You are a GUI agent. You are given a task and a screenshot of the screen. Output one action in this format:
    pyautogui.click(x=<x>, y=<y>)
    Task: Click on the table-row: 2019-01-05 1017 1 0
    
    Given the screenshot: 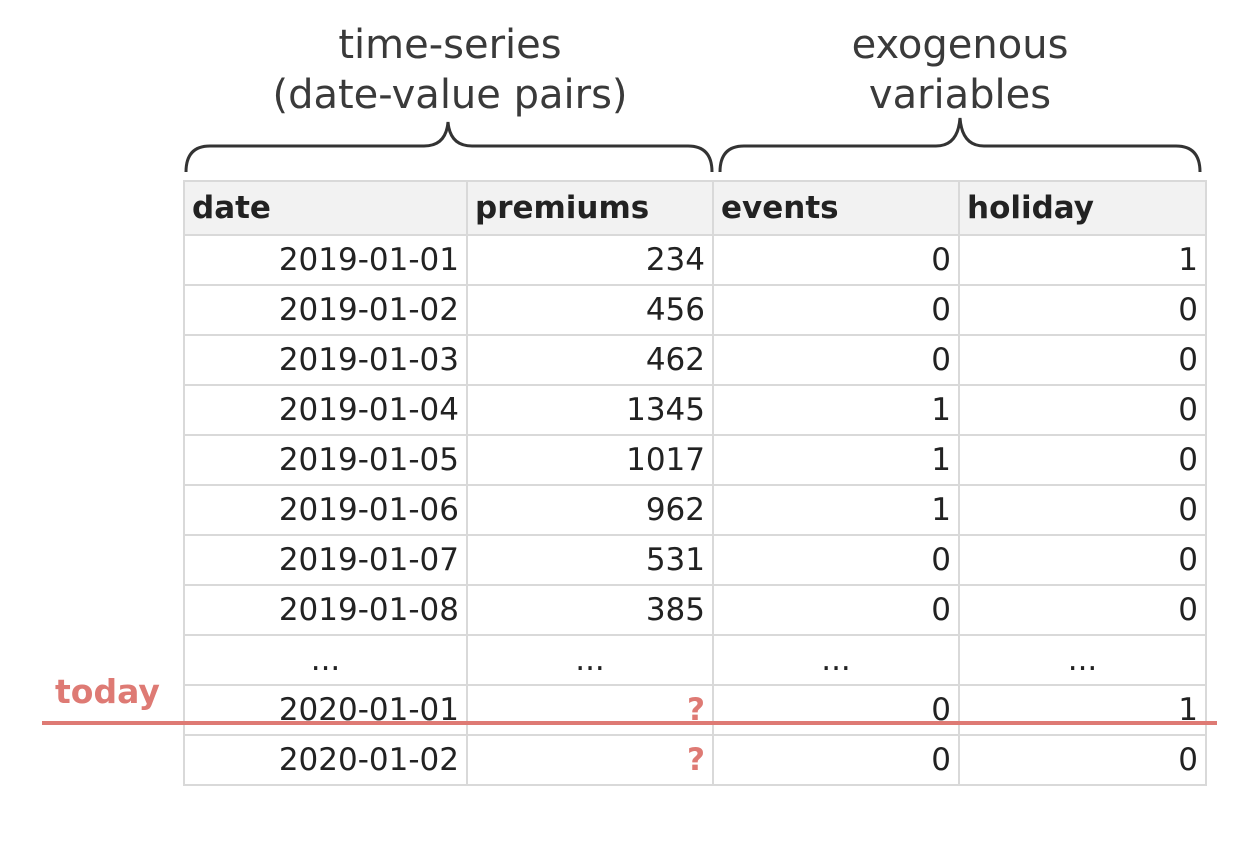 What is the action you would take?
    pyautogui.click(x=695, y=460)
    